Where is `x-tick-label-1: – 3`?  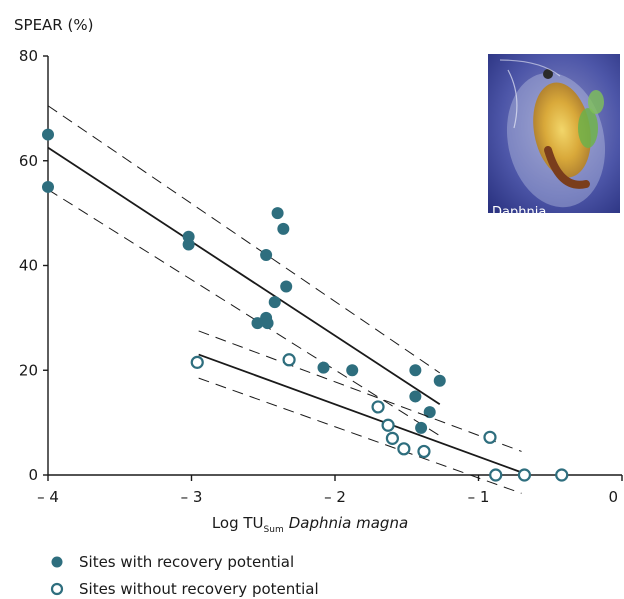
x-tick-label-1: – 3 is located at coordinates (192, 497).